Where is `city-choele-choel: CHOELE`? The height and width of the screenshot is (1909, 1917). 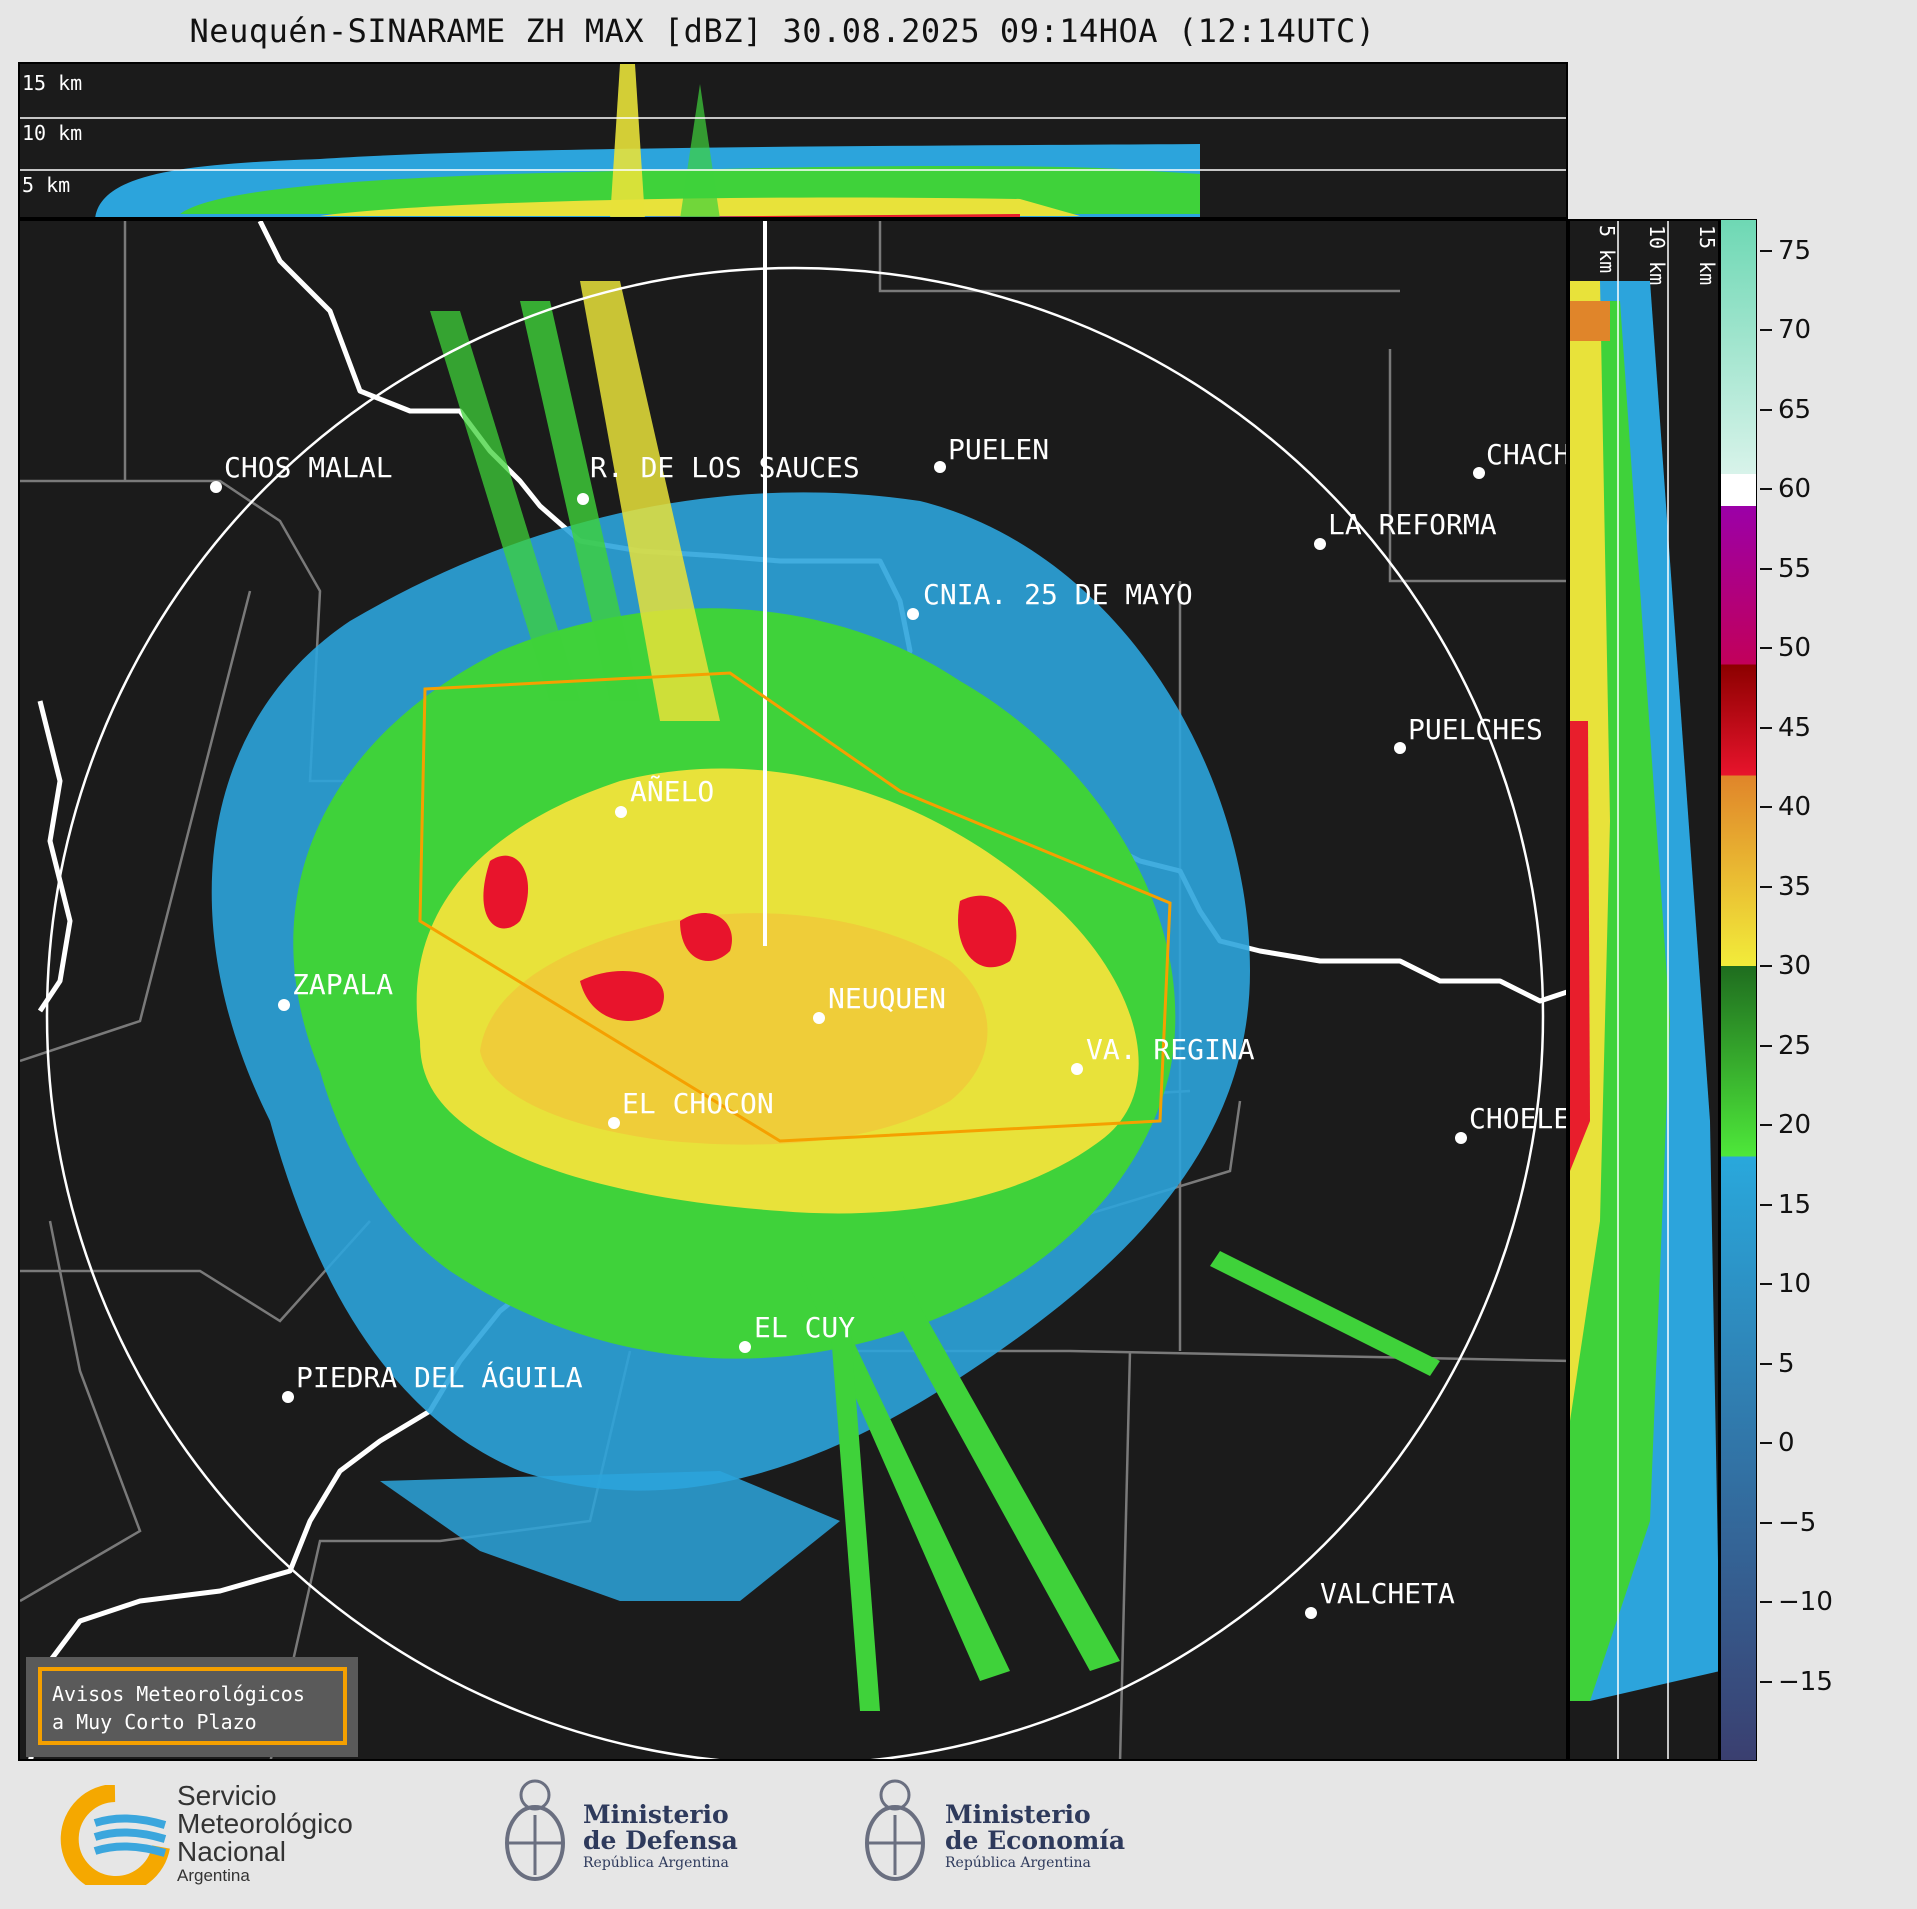 city-choele-choel: CHOELE is located at coordinates (1511, 1123).